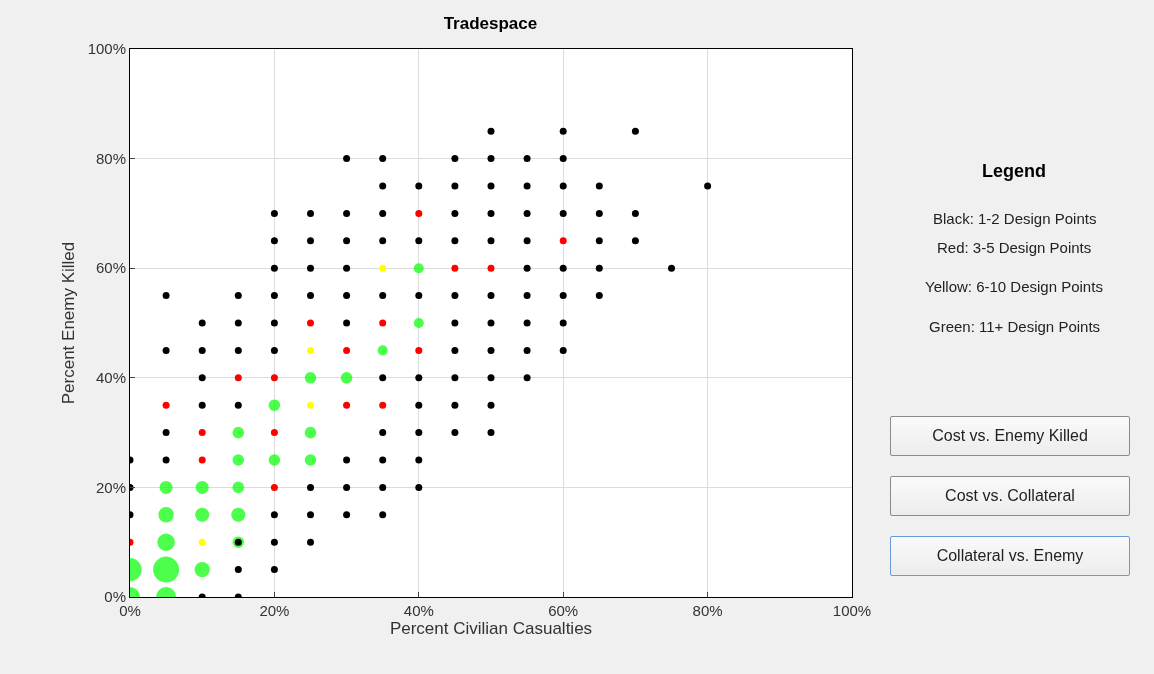 The width and height of the screenshot is (1154, 674). I want to click on y-tick-label: 60%, so click(110, 268).